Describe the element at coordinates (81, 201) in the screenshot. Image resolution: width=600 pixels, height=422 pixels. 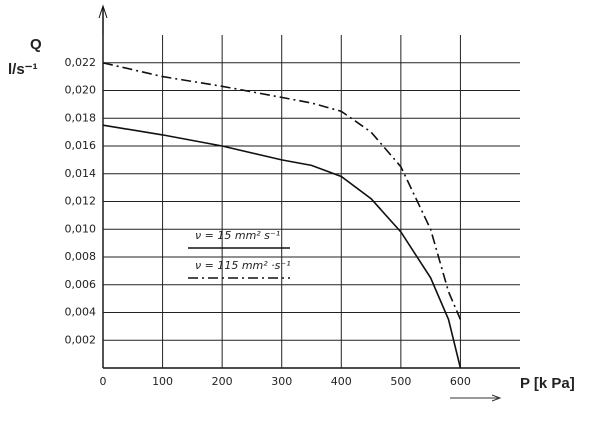
I see `y-tick-label: 0,012` at that location.